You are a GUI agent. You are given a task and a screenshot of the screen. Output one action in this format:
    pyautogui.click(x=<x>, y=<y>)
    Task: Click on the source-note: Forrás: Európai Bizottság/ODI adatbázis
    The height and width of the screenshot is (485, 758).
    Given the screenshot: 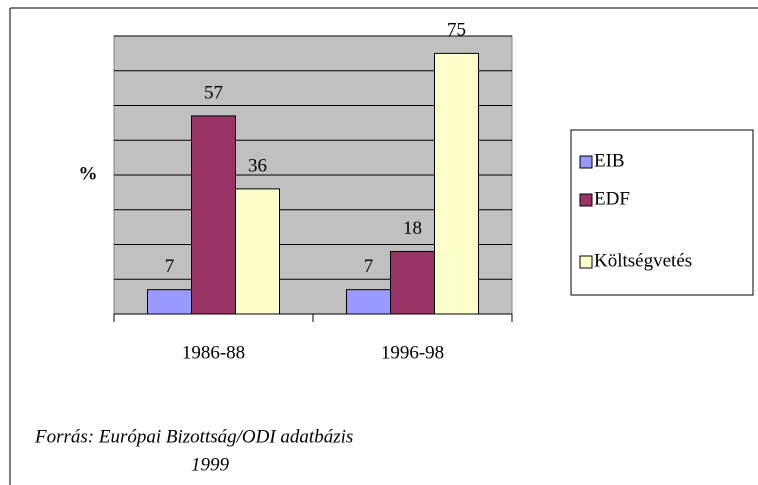 What is the action you would take?
    pyautogui.click(x=193, y=436)
    